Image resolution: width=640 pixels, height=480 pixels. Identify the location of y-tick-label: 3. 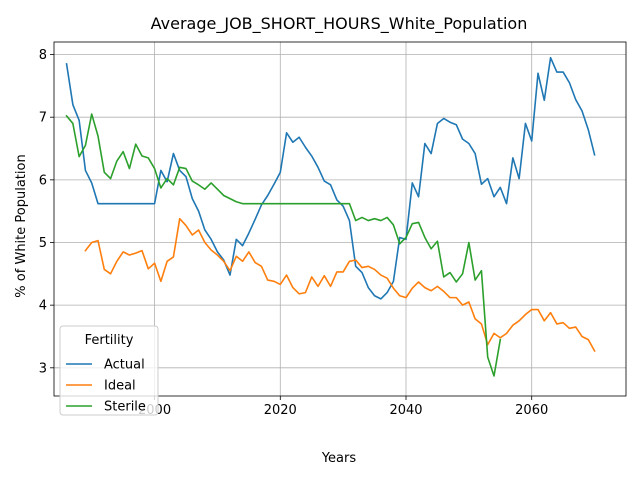
(43, 368).